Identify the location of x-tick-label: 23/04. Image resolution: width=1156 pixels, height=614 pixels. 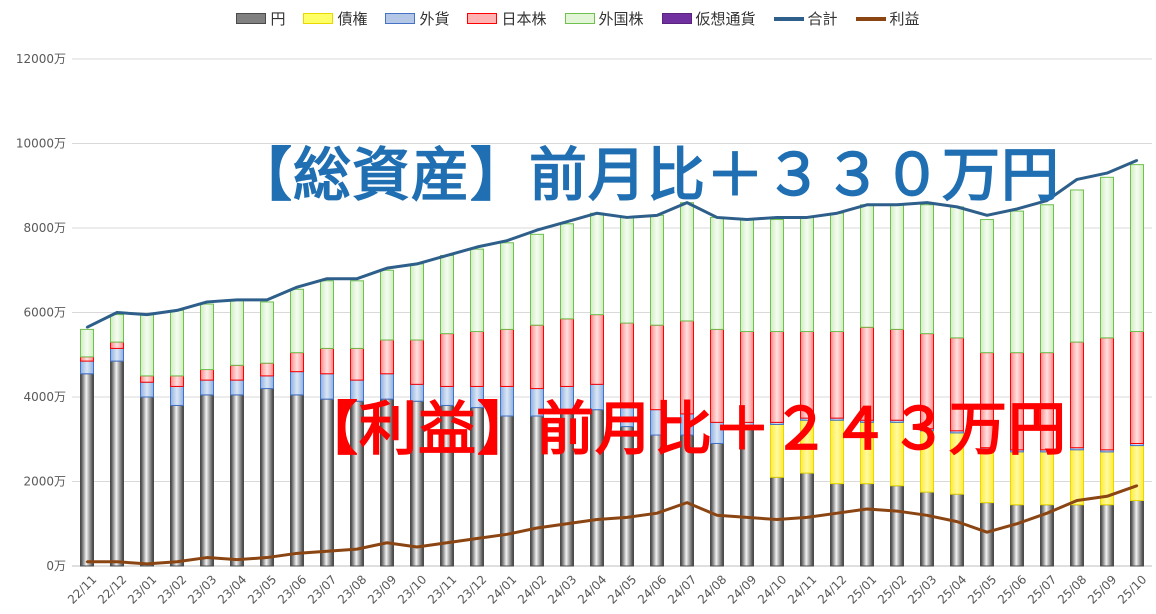
(232, 589).